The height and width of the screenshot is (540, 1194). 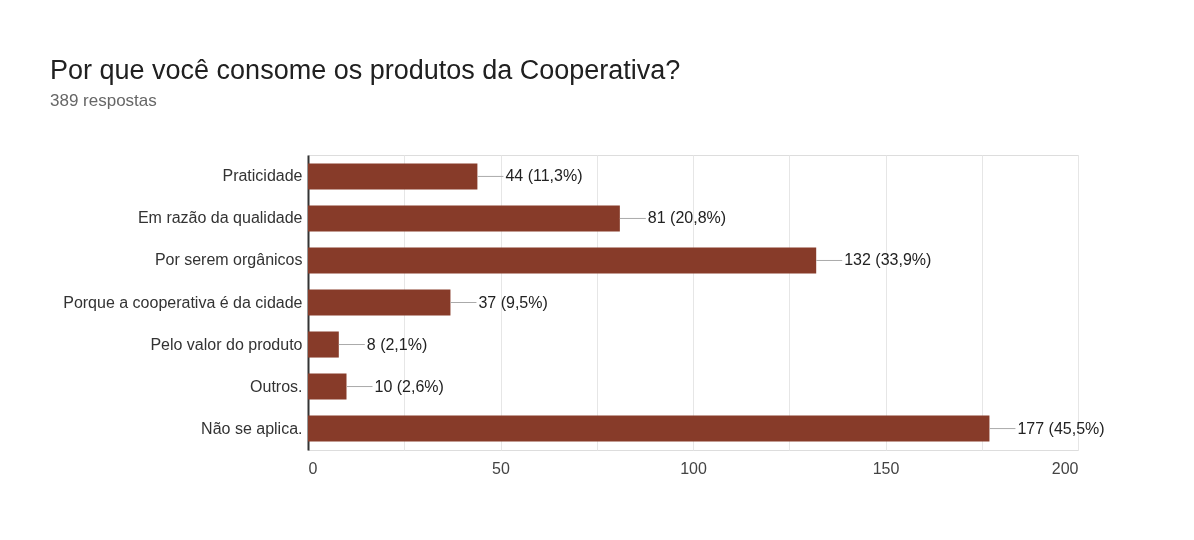 What do you see at coordinates (220, 218) in the screenshot?
I see `y-tick-label: Em razão da qualidade` at bounding box center [220, 218].